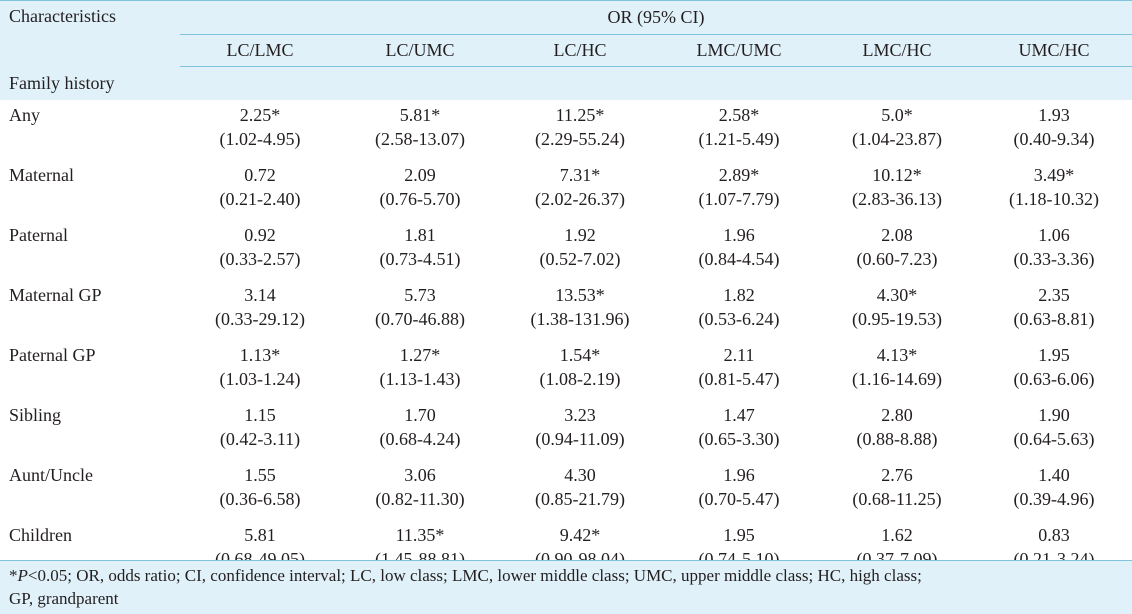 Image resolution: width=1132 pixels, height=614 pixels. I want to click on table-cell: 2.09 (0.76-5.70), so click(420, 190).